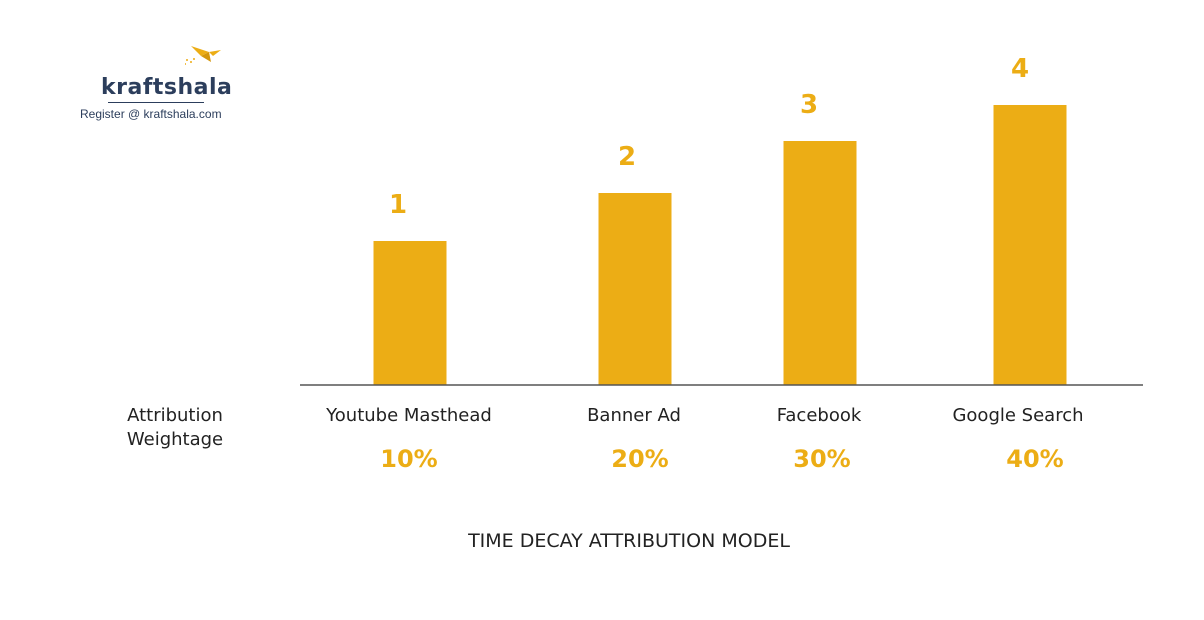  I want to click on bar-banner-ad, so click(635, 289).